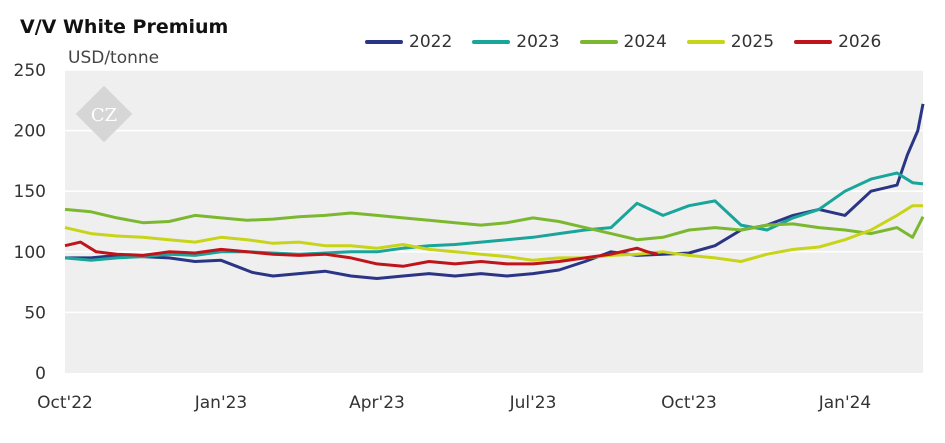 This screenshot has width=945, height=443. What do you see at coordinates (221, 403) in the screenshot?
I see `x-tick-label: Jan'23` at bounding box center [221, 403].